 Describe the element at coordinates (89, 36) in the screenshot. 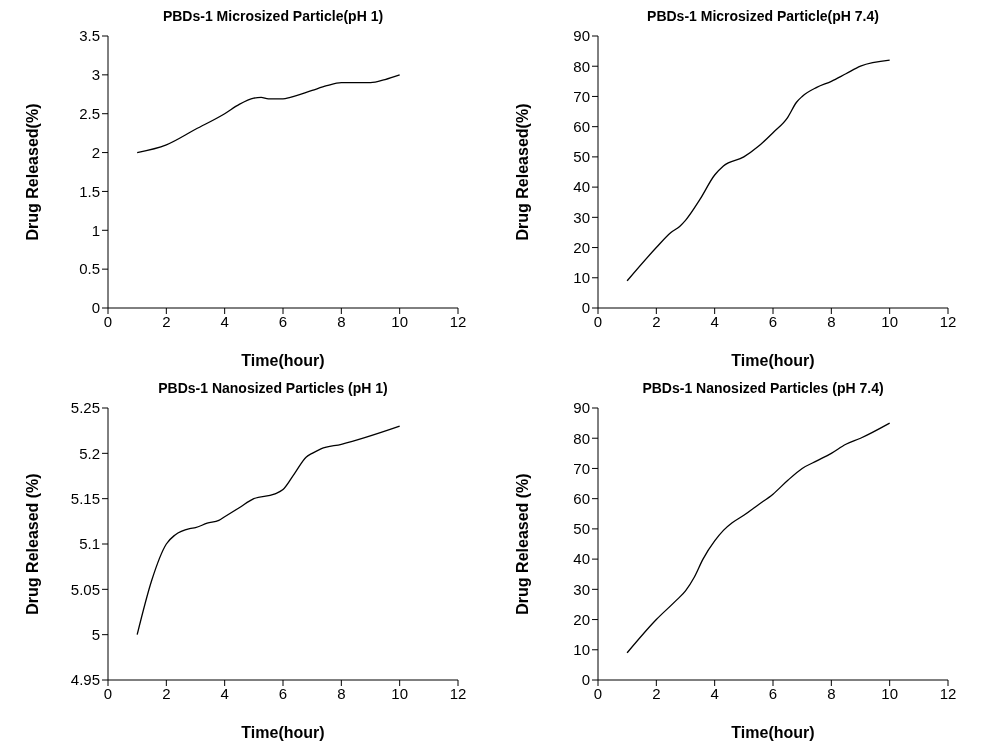

I see `y-tick-label: 3.5` at that location.